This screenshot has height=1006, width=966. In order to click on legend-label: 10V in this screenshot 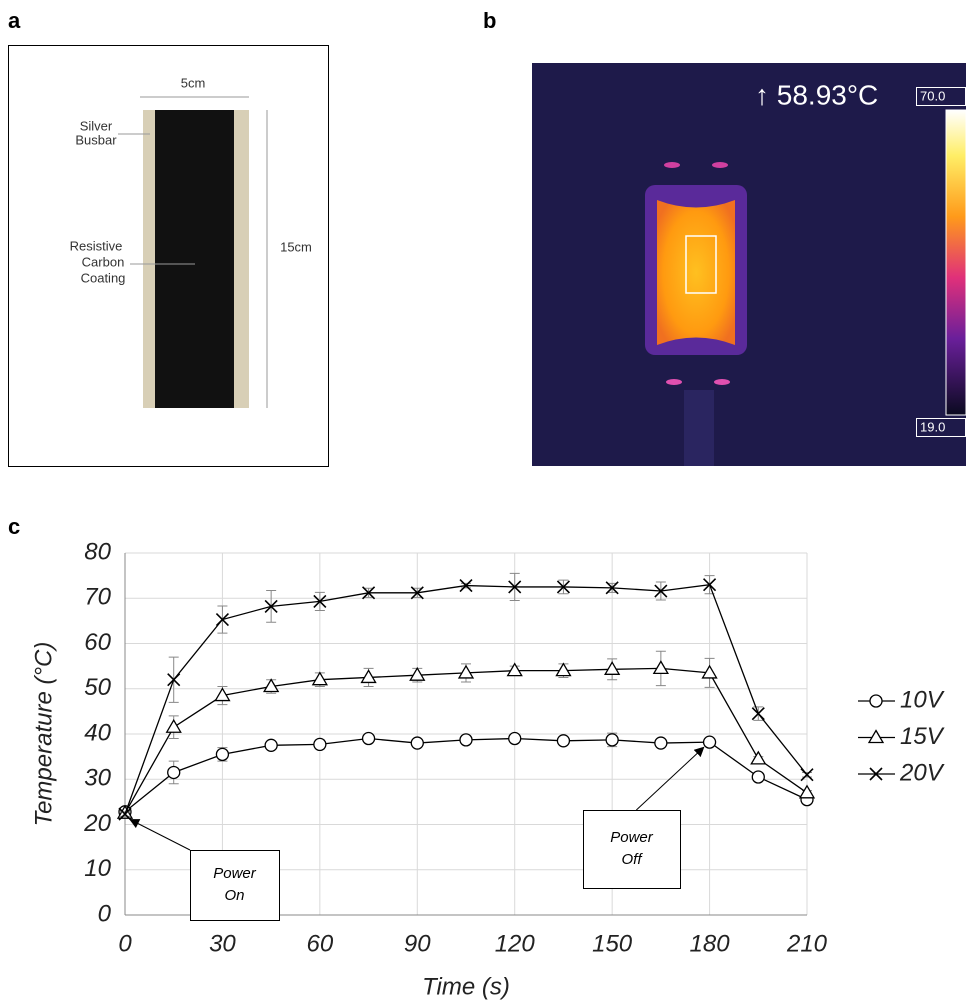, I will do `click(922, 699)`.